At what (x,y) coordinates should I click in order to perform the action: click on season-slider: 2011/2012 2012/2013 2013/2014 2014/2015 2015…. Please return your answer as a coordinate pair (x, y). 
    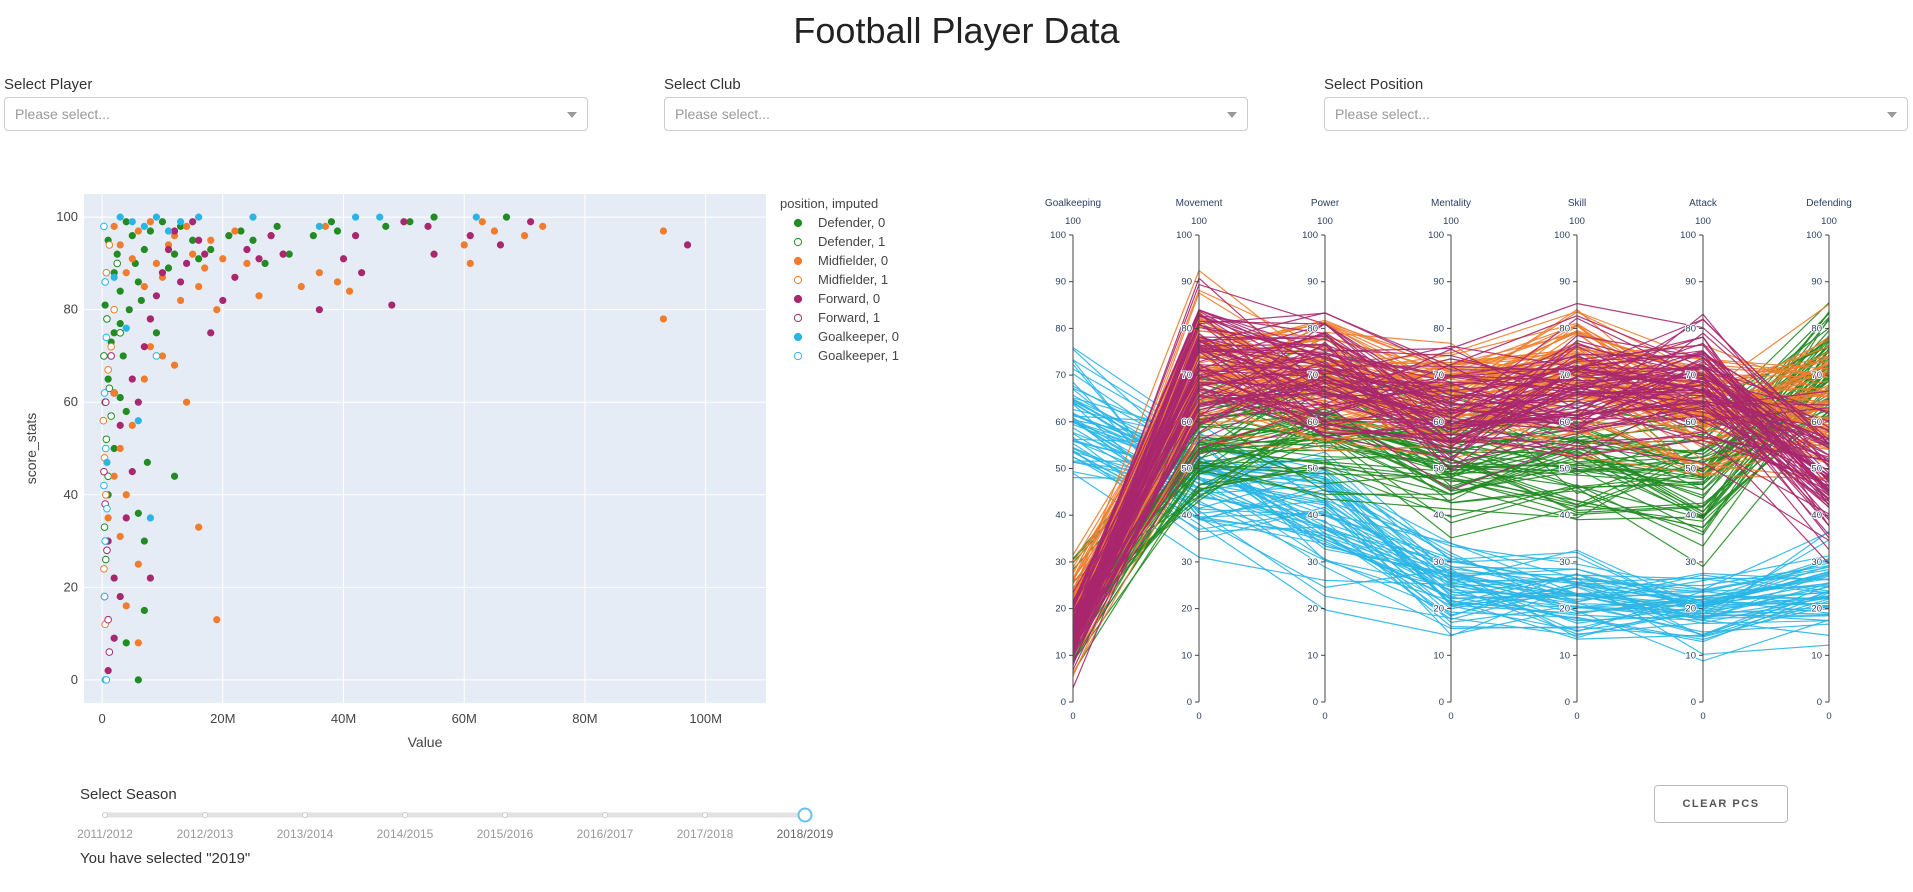
    Looking at the image, I should click on (460, 828).